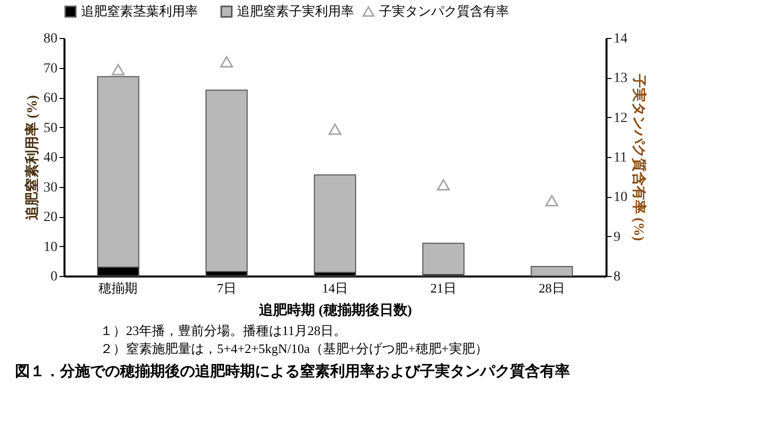  Describe the element at coordinates (293, 371) in the screenshot. I see `text: 図１．分施での穂揃期後の追肥時期による窒素利用率および子実タンパク質含有率` at that location.